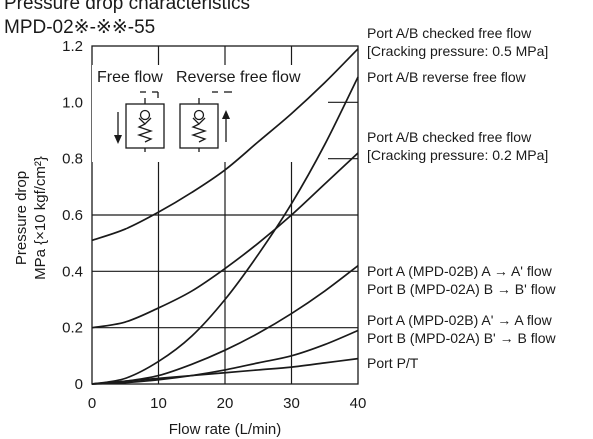 The image size is (593, 439). I want to click on chart-model-number: MPD-02※-※※-55, so click(79, 27).